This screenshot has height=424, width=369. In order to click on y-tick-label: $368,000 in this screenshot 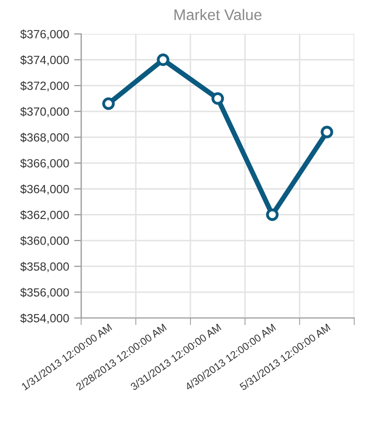, I will do `click(44, 138)`.